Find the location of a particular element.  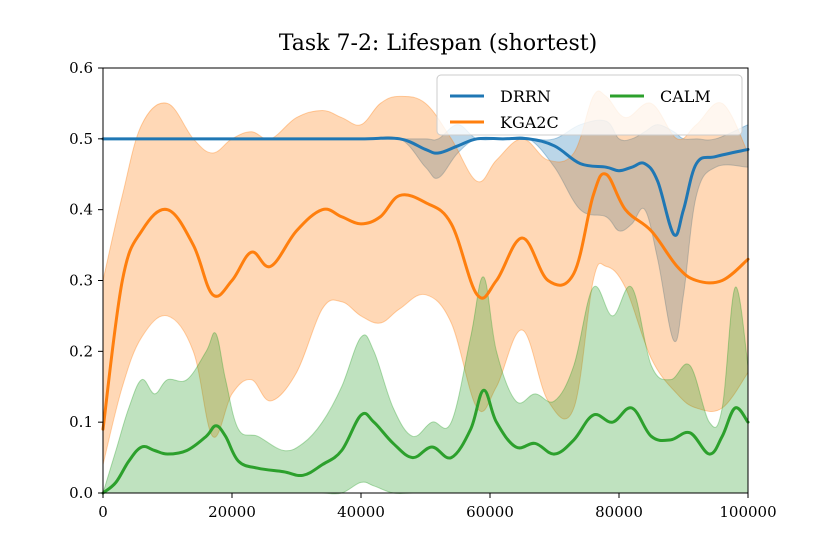

legend-label-kga2c: KGA2C is located at coordinates (529, 122).